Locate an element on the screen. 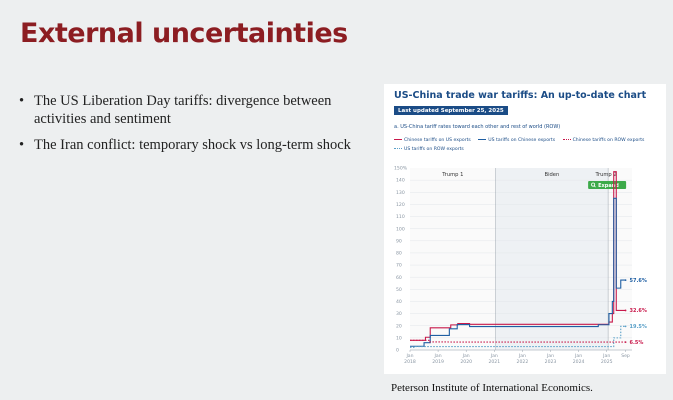 The height and width of the screenshot is (400, 673). x-tick-label: 2023 is located at coordinates (551, 362).